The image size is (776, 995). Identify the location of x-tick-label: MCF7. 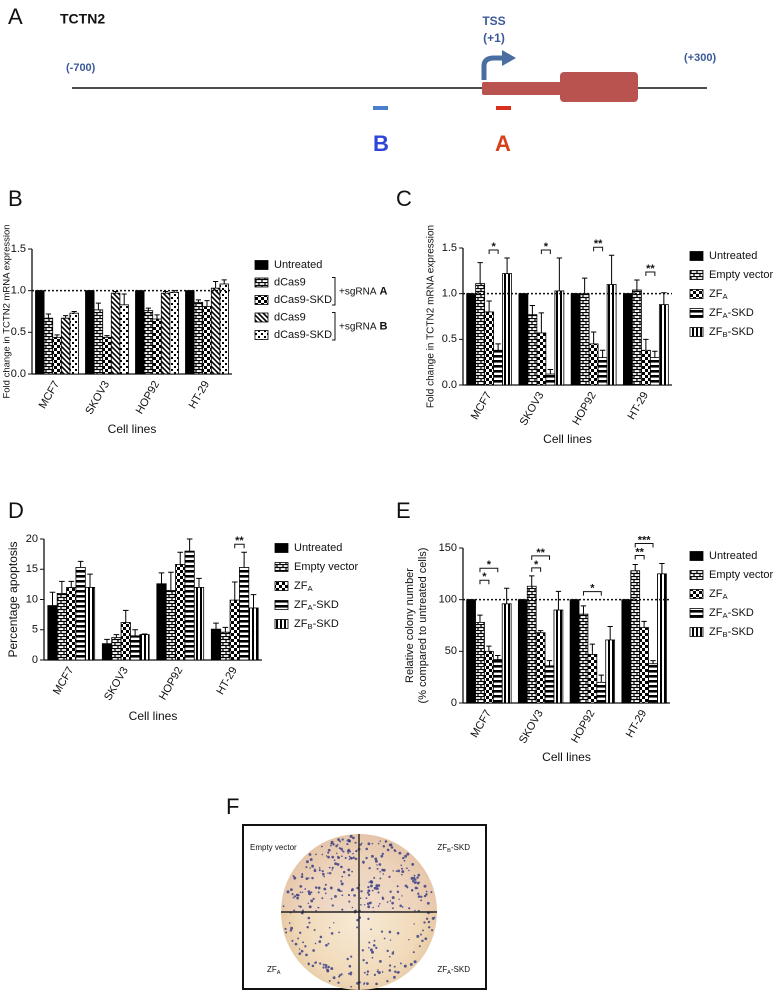
(481, 406).